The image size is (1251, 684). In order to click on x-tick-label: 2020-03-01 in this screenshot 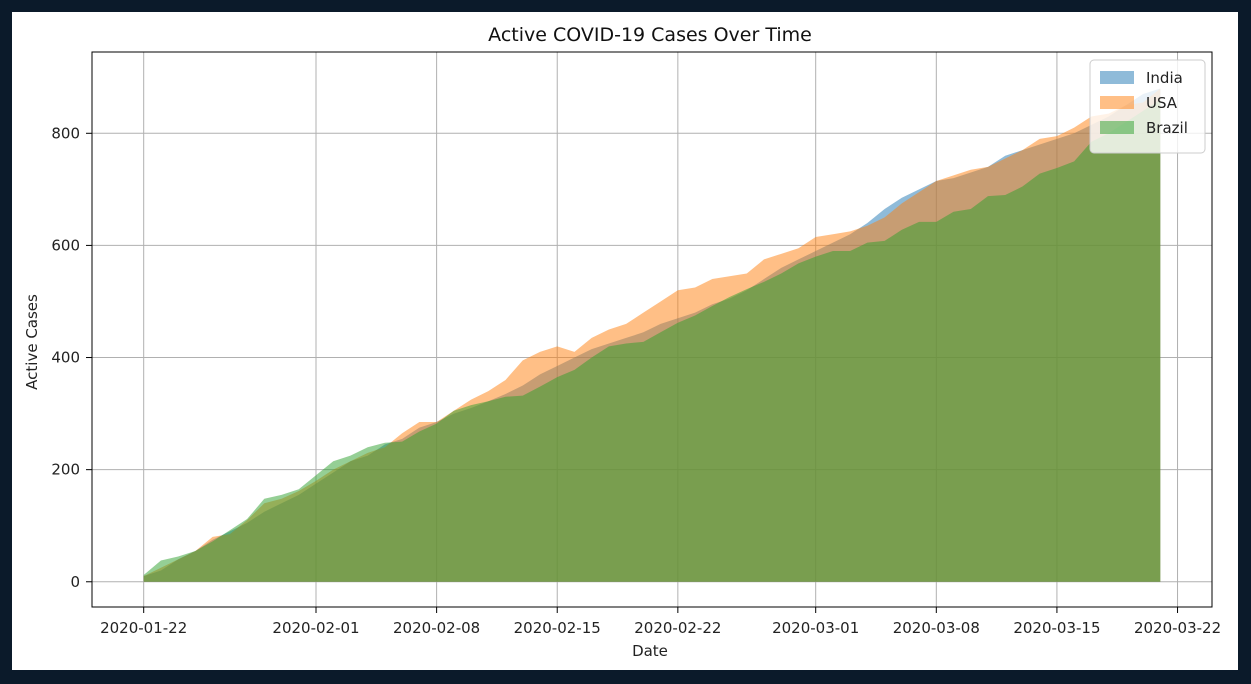, I will do `click(815, 628)`.